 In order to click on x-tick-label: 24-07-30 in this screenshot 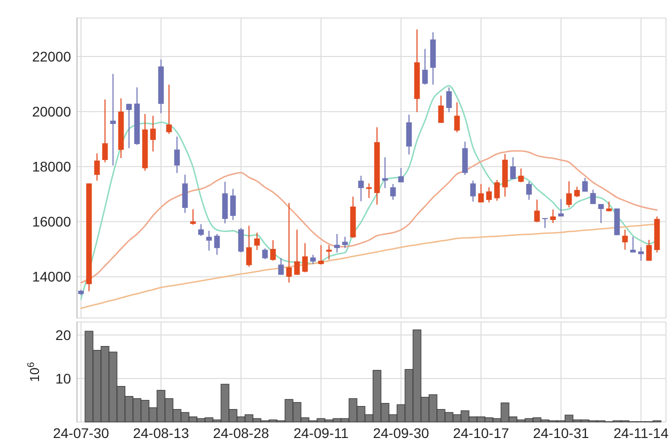, I will do `click(81, 433)`.